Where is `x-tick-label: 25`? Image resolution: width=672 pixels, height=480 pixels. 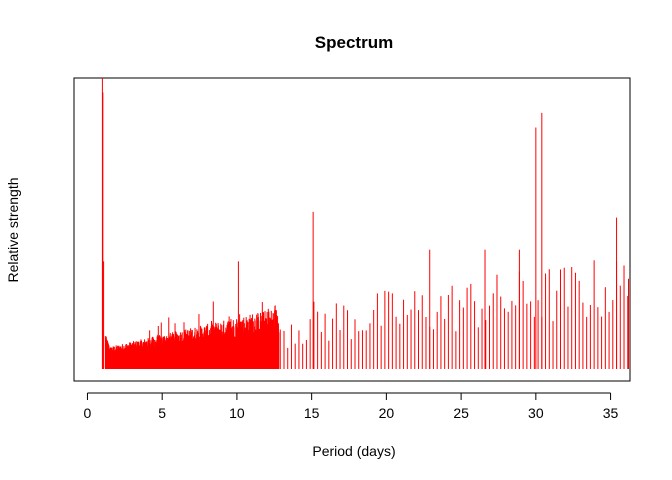 x-tick-label: 25 is located at coordinates (461, 413).